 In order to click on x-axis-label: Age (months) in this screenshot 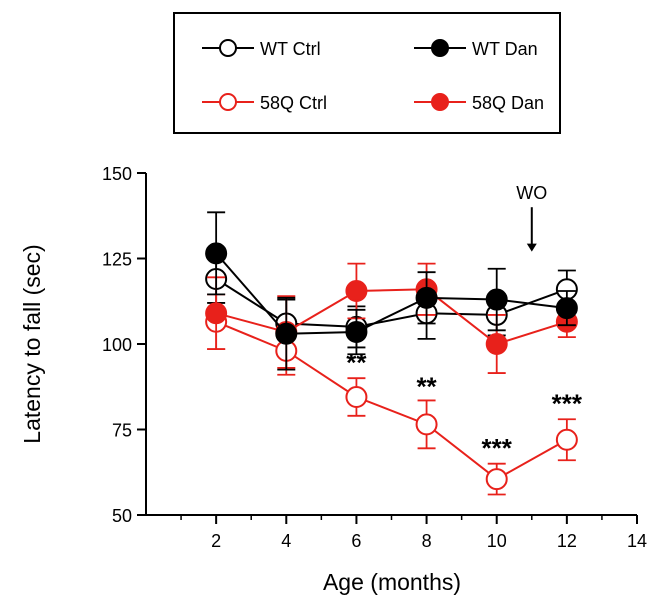, I will do `click(392, 582)`.